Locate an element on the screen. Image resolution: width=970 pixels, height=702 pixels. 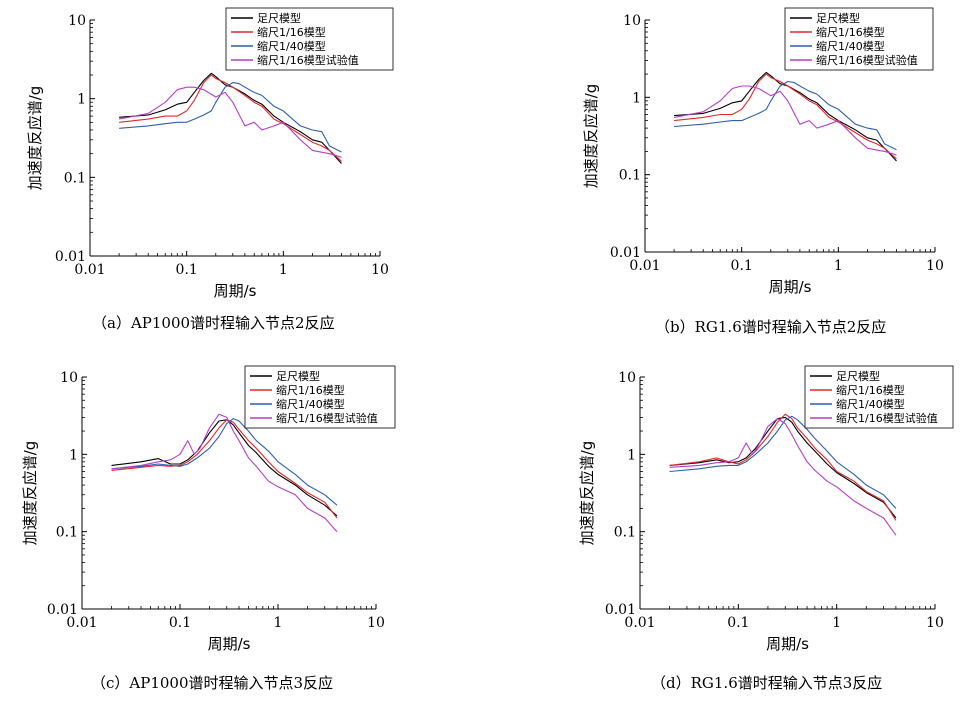
legend-box is located at coordinates (309, 39).